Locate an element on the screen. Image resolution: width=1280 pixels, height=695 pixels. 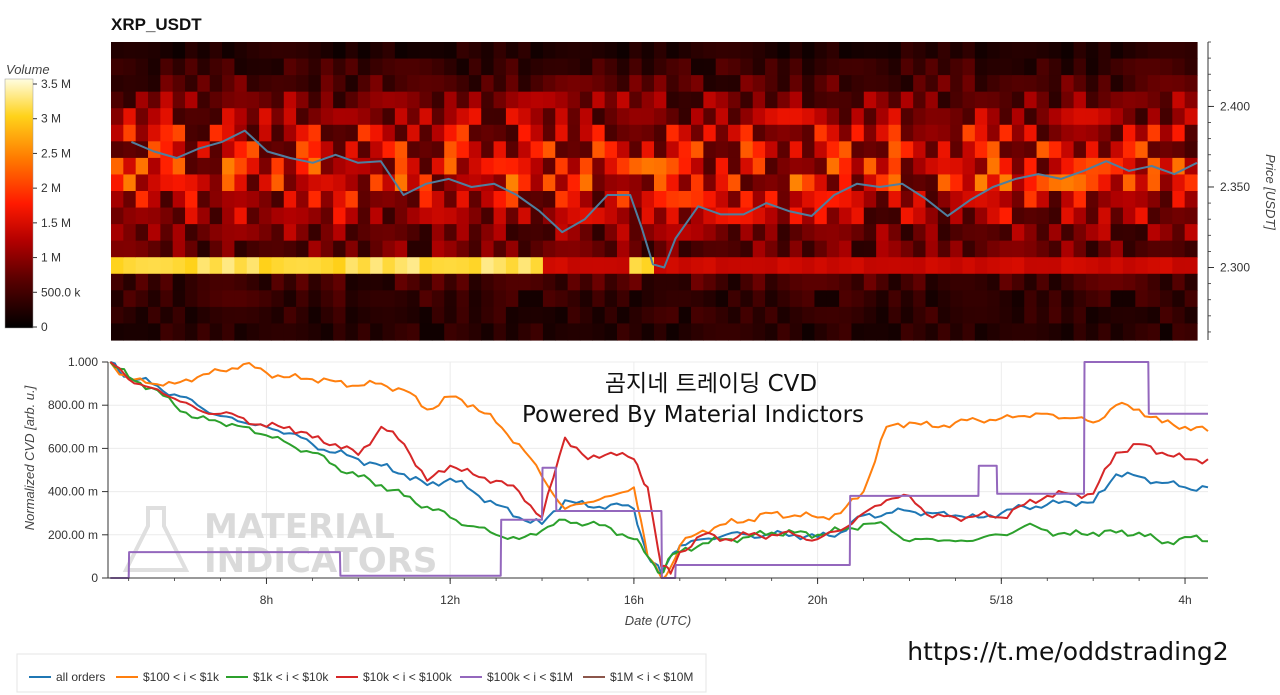
legend-item-label: all orders is located at coordinates (80, 677).